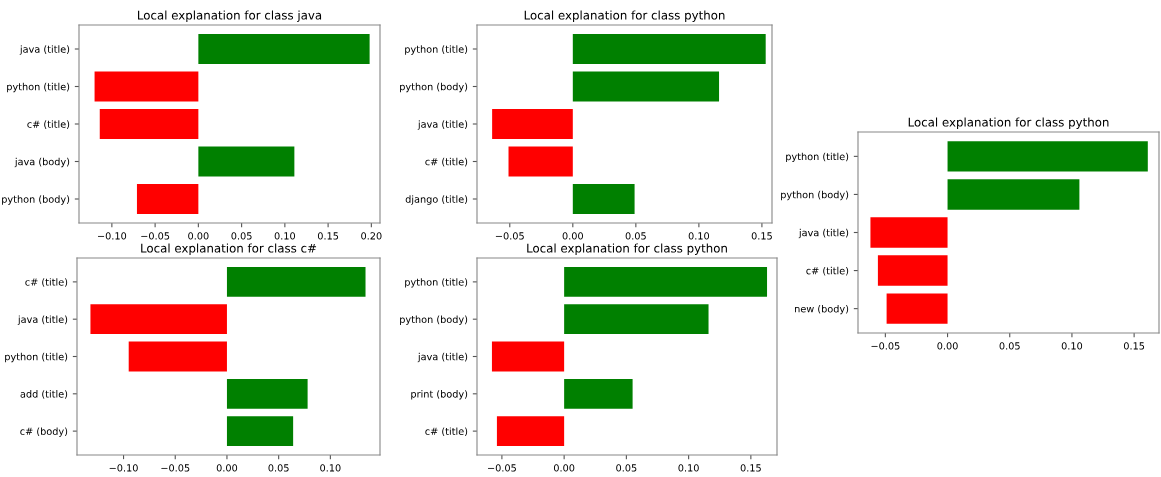 The width and height of the screenshot is (1161, 477). What do you see at coordinates (230, 16) in the screenshot?
I see `chart-title: Local explanation for class java` at bounding box center [230, 16].